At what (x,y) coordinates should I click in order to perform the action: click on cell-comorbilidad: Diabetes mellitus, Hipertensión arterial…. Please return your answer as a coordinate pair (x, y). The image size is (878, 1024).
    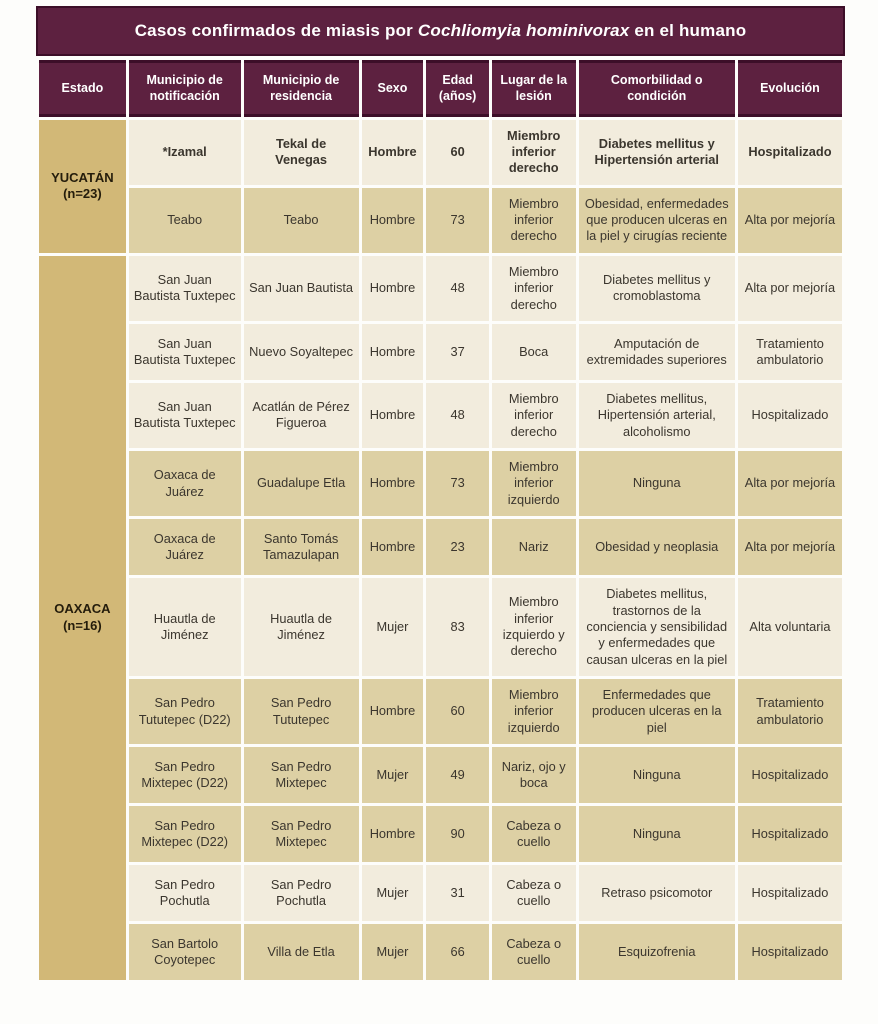
    Looking at the image, I should click on (656, 415).